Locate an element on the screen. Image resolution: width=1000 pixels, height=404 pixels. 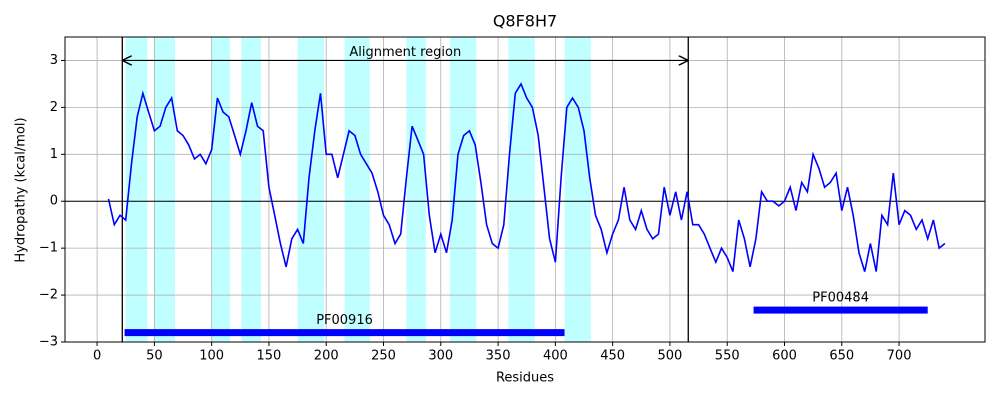
chart-title: Q8F8H7 is located at coordinates (525, 21).